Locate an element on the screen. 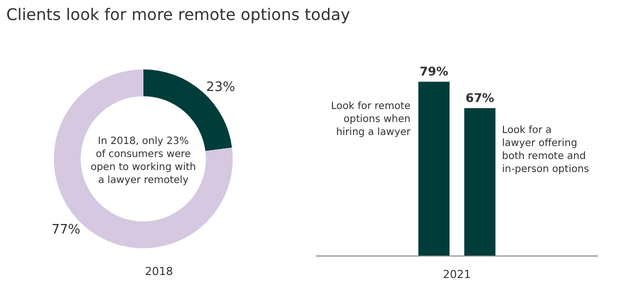 Image resolution: width=624 pixels, height=290 pixels. donut-slice is located at coordinates (187, 110).